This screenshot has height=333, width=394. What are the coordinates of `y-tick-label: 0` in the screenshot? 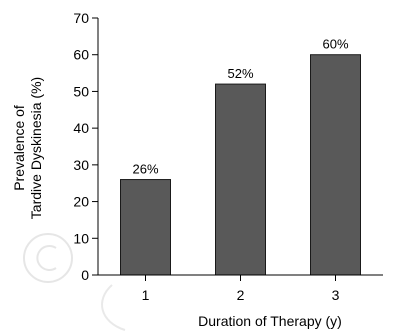 It's located at (85, 275).